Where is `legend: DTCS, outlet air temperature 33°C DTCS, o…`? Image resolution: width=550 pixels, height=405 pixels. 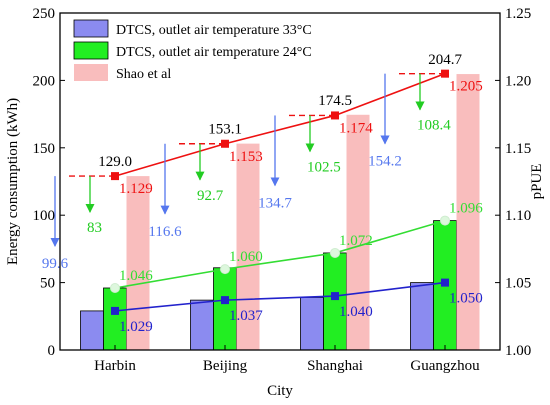 legend: DTCS, outlet air temperature 33°C DTCS, o… is located at coordinates (192, 50).